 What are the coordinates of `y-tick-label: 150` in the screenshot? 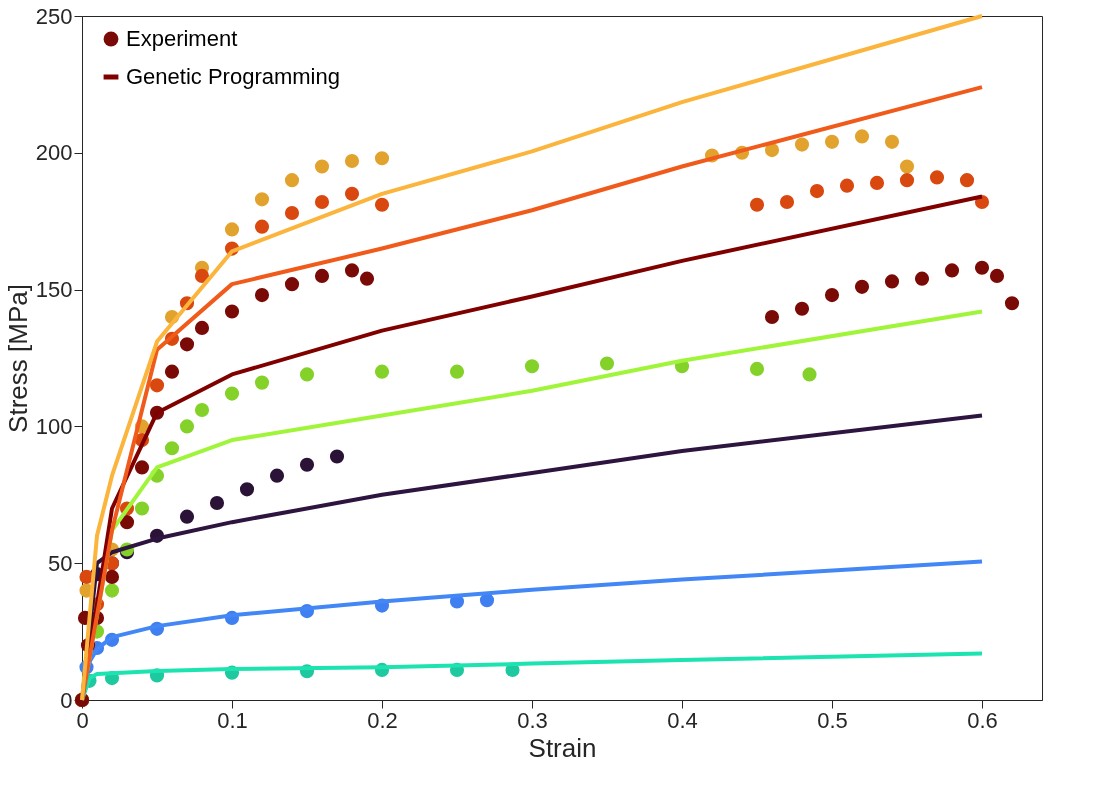 It's located at (54, 290).